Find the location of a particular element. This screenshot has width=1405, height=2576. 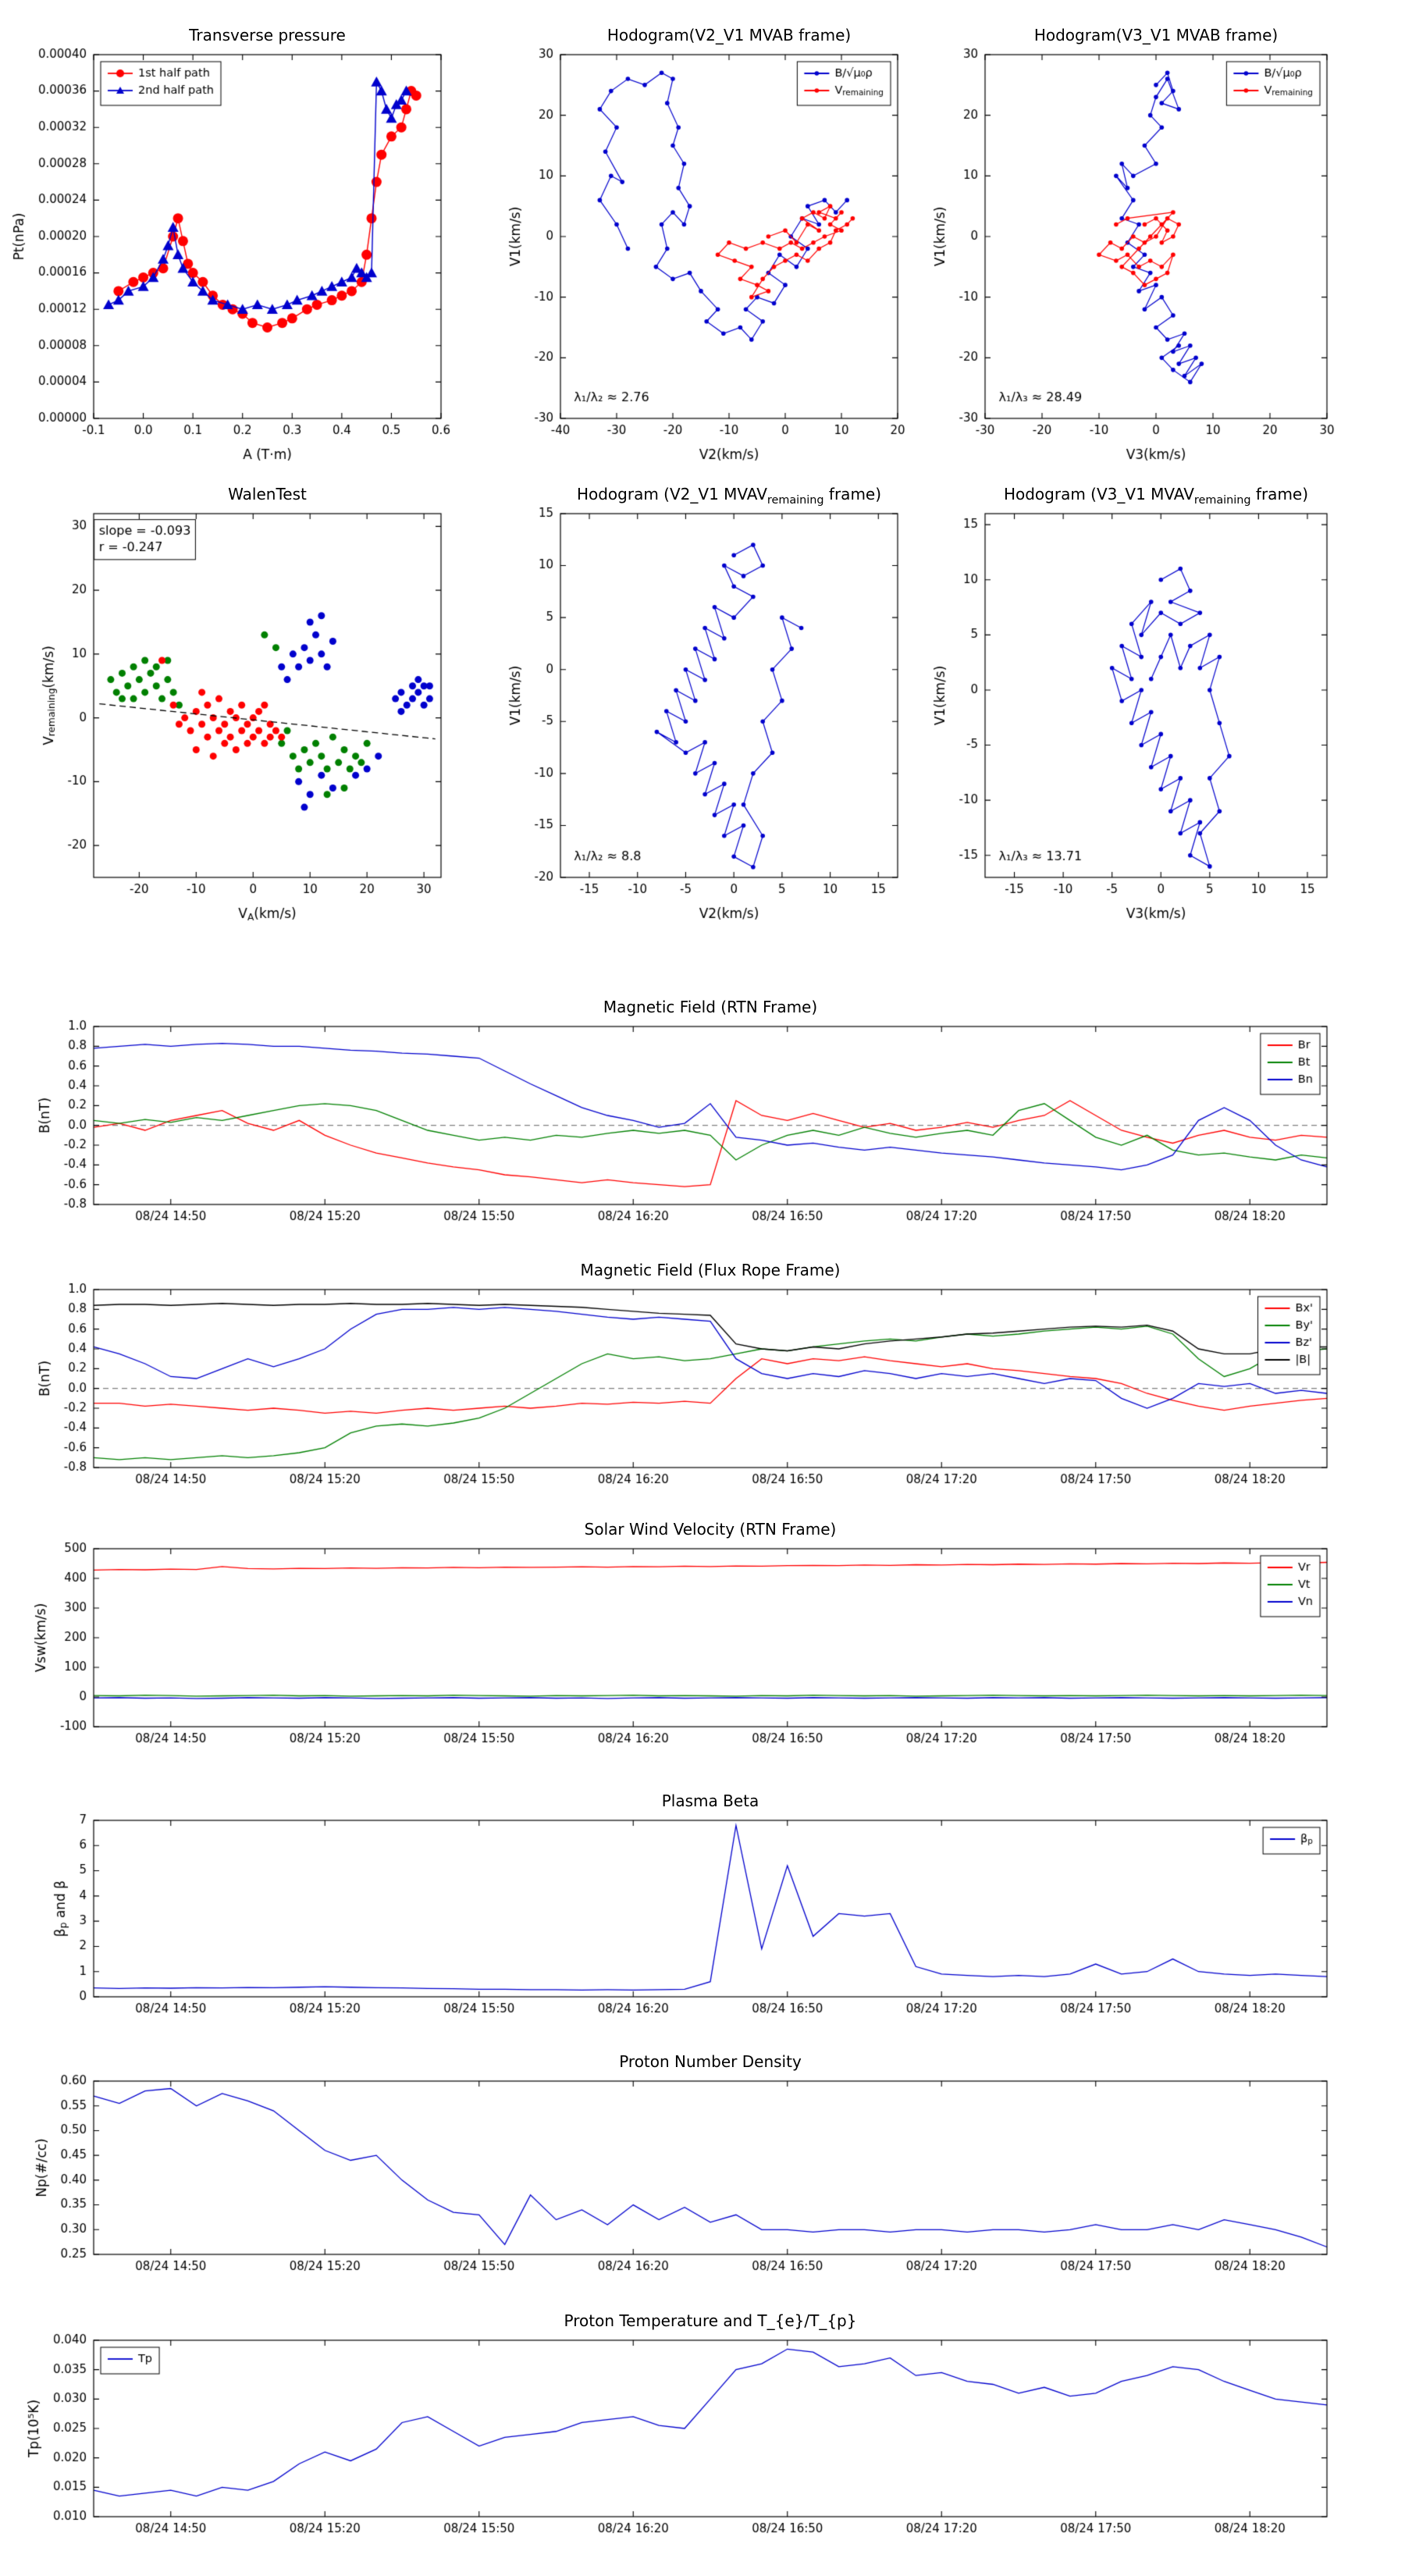

title-hodogram-v3v1-mvav: Hodogram (V3_V1 MVAVremaining frame) is located at coordinates (1156, 496).